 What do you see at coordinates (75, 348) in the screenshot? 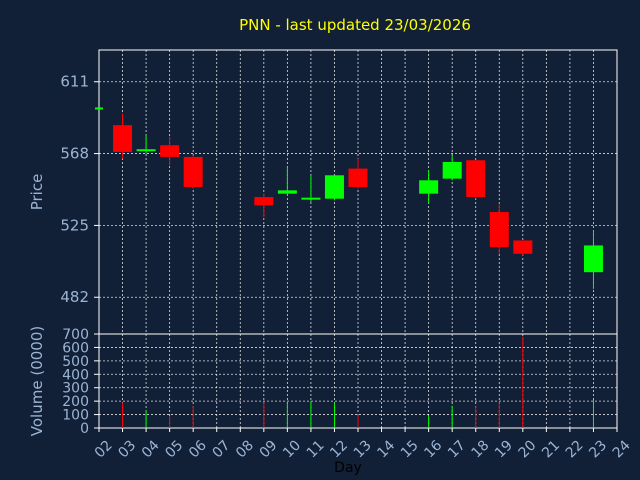
I see `volume-tick-label: 600` at bounding box center [75, 348].